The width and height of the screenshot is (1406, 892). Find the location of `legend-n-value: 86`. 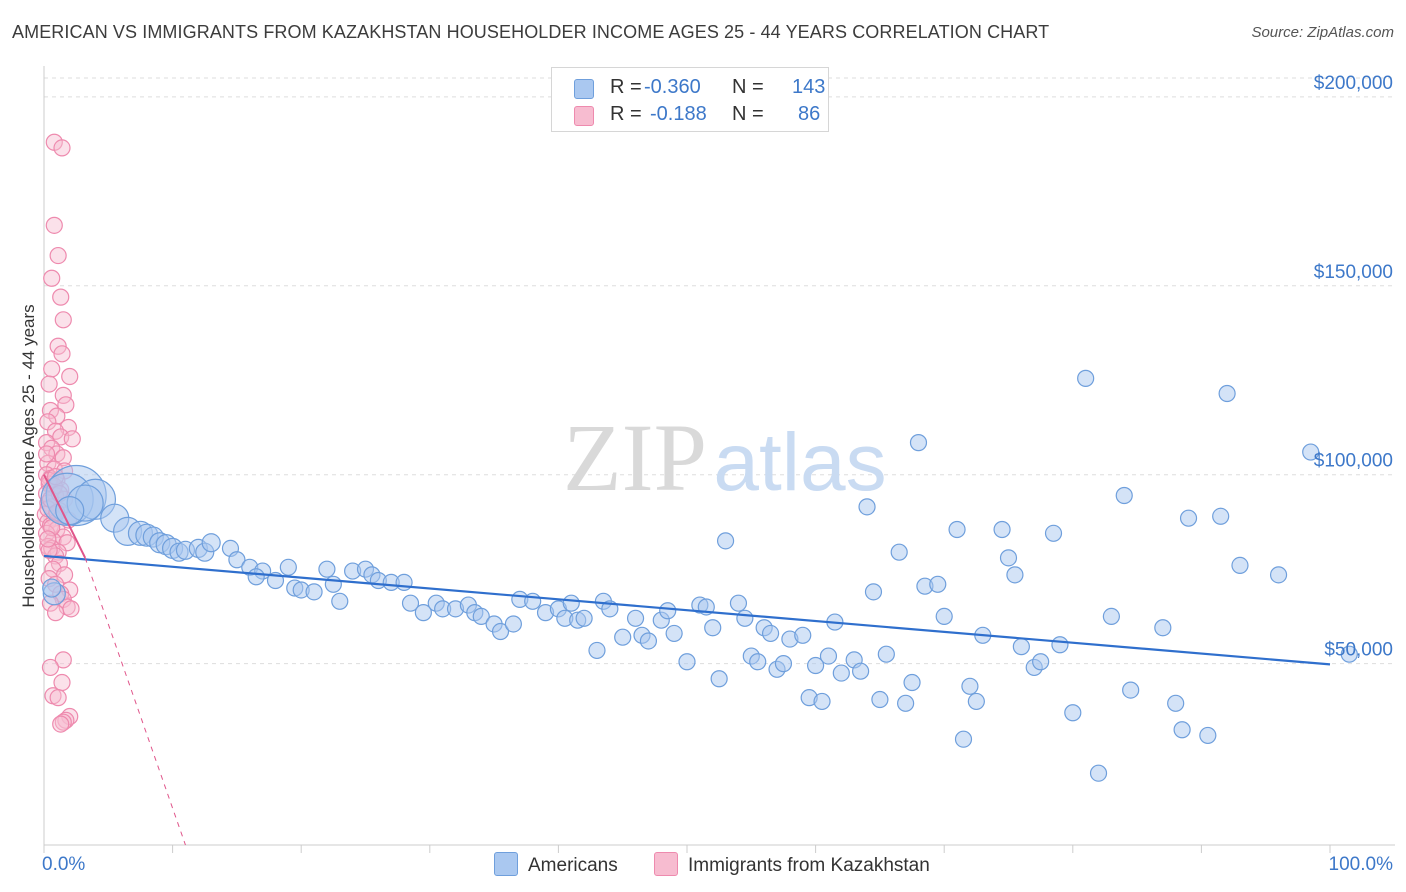

legend-n-value: 86 is located at coordinates (809, 114).